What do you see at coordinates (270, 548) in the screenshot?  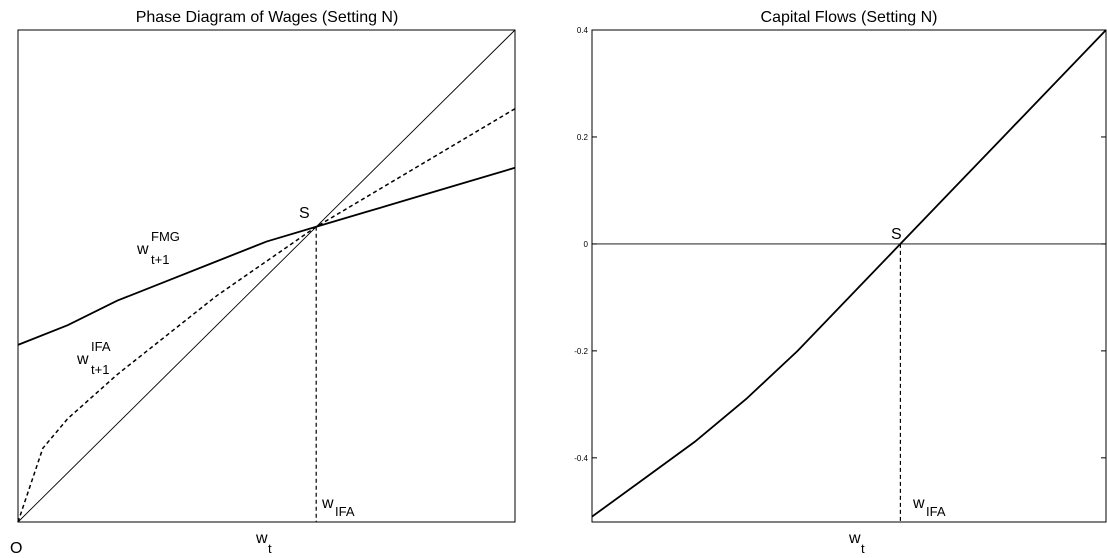 I see `left-xlabel-sub: t` at bounding box center [270, 548].